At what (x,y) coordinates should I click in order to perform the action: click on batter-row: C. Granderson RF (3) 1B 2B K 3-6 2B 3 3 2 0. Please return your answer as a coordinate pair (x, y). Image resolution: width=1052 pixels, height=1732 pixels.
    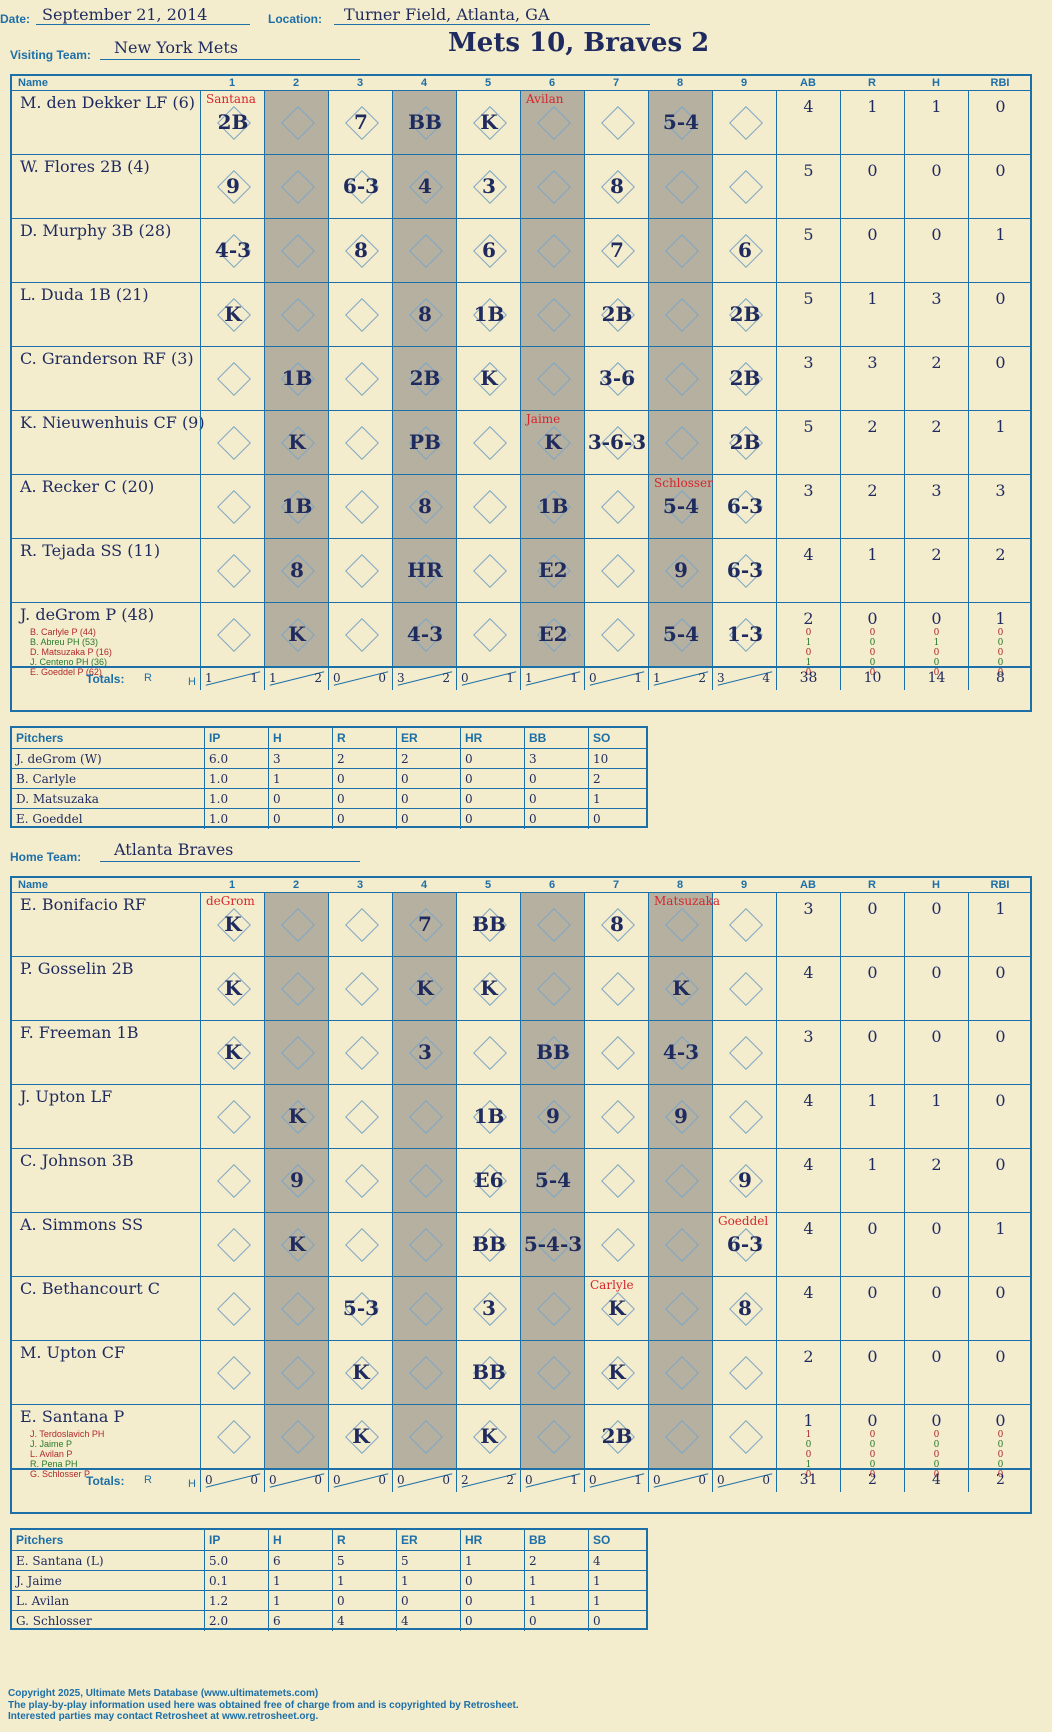
    Looking at the image, I should click on (521, 378).